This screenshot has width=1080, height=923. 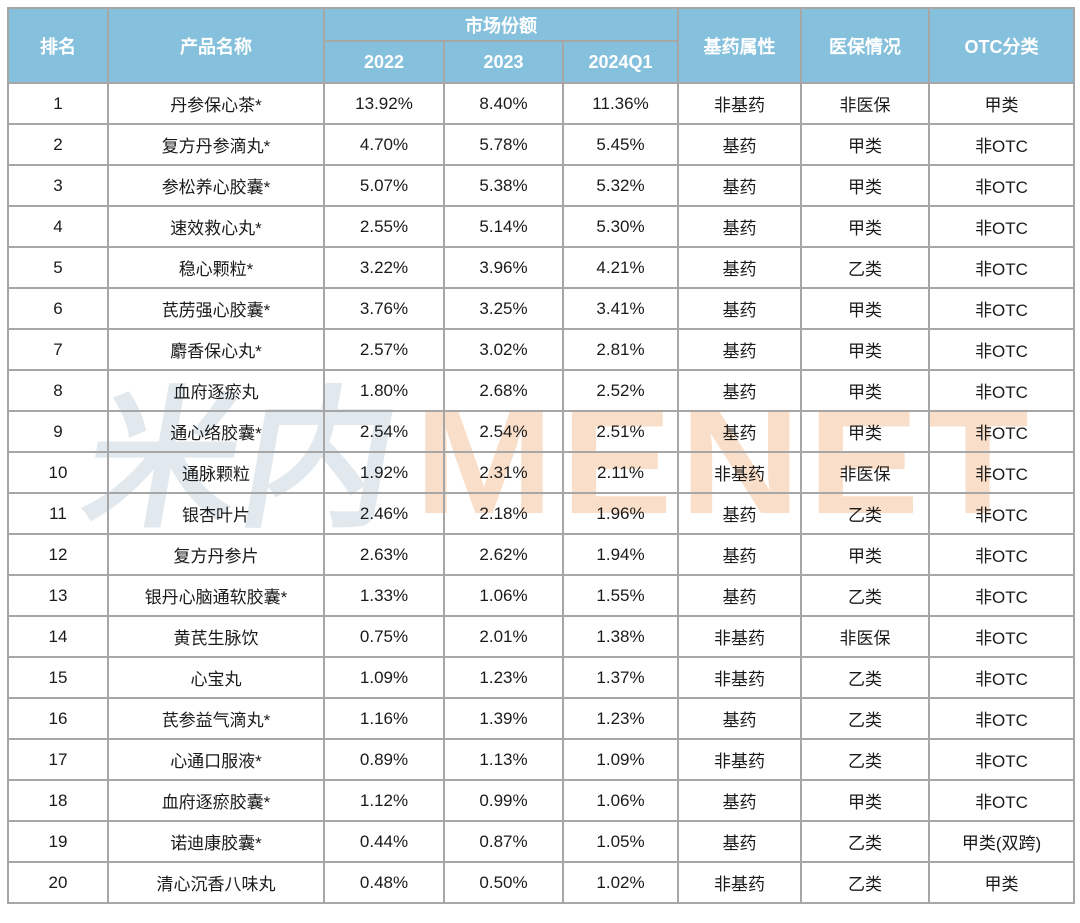 What do you see at coordinates (58, 349) in the screenshot?
I see `rank-cell: 7` at bounding box center [58, 349].